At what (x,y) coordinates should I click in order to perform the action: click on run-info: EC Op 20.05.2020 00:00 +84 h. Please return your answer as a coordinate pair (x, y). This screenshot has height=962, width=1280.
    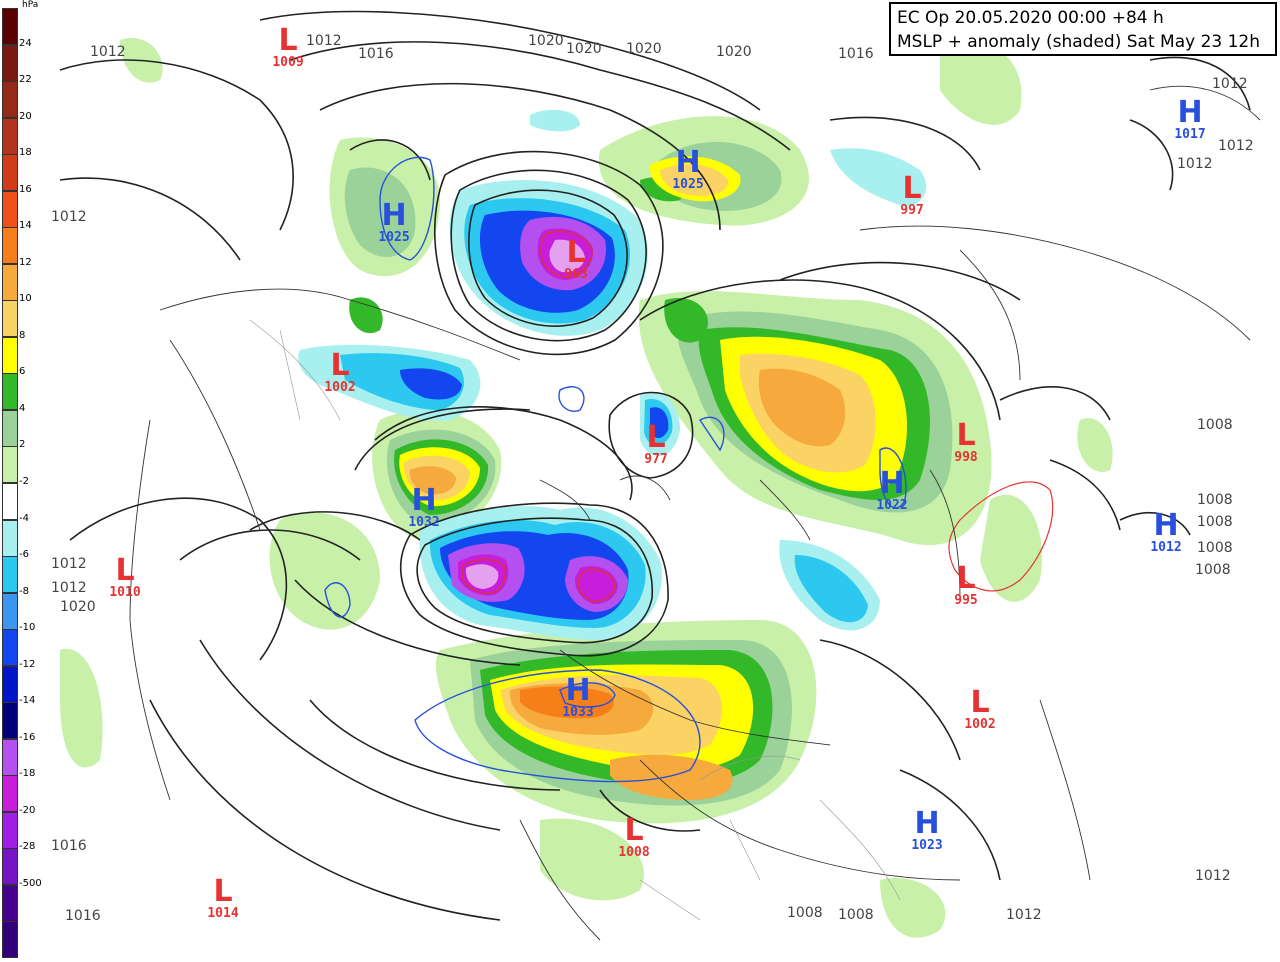
    Looking at the image, I should click on (1030, 18).